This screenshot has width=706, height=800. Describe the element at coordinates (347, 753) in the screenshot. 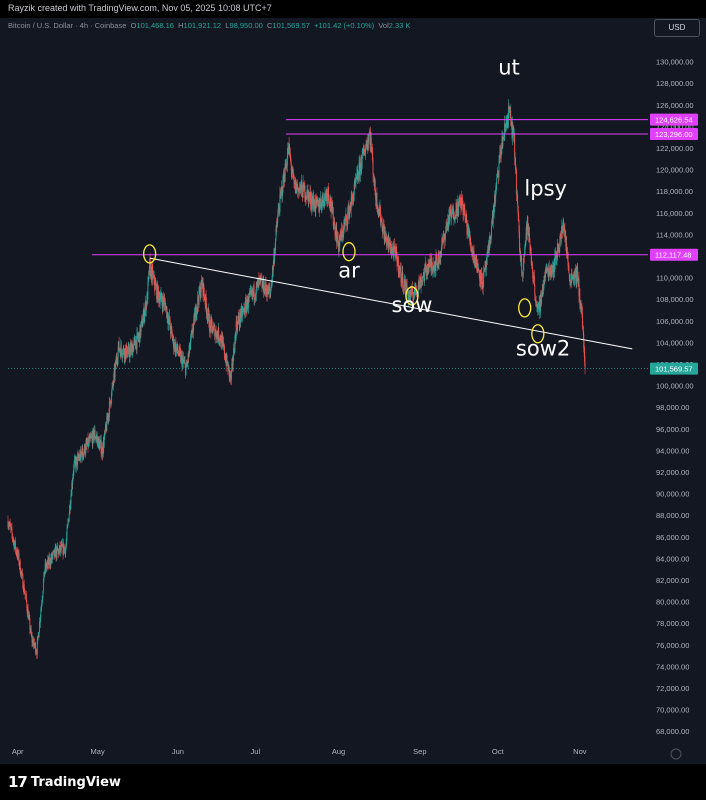

I see `time-axis: Apr May Jun Jul Aug Sep Oct Nov` at that location.